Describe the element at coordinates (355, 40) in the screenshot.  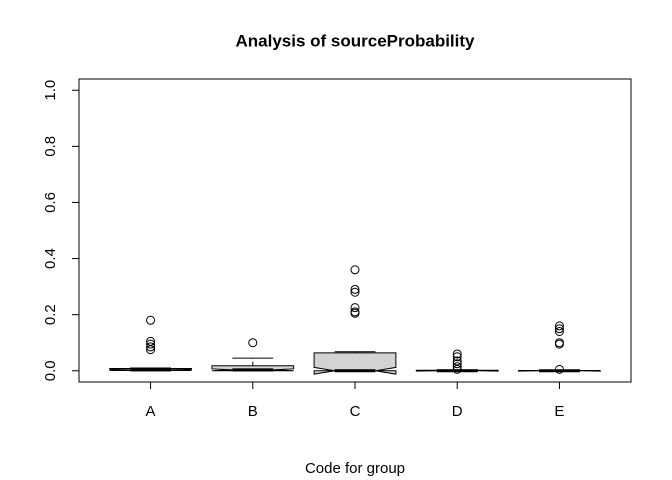
I see `chart-title: Analysis of sourceProbability` at that location.